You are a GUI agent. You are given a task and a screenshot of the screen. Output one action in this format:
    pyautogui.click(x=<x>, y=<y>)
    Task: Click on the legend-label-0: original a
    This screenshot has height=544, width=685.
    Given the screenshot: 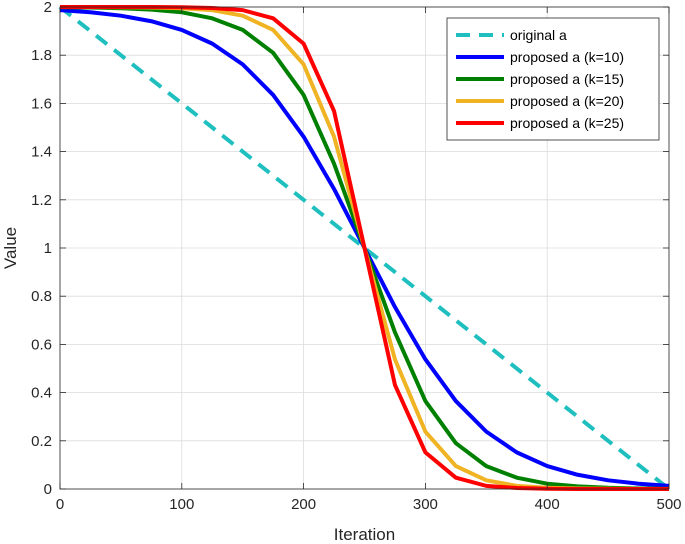 What is the action you would take?
    pyautogui.click(x=538, y=35)
    